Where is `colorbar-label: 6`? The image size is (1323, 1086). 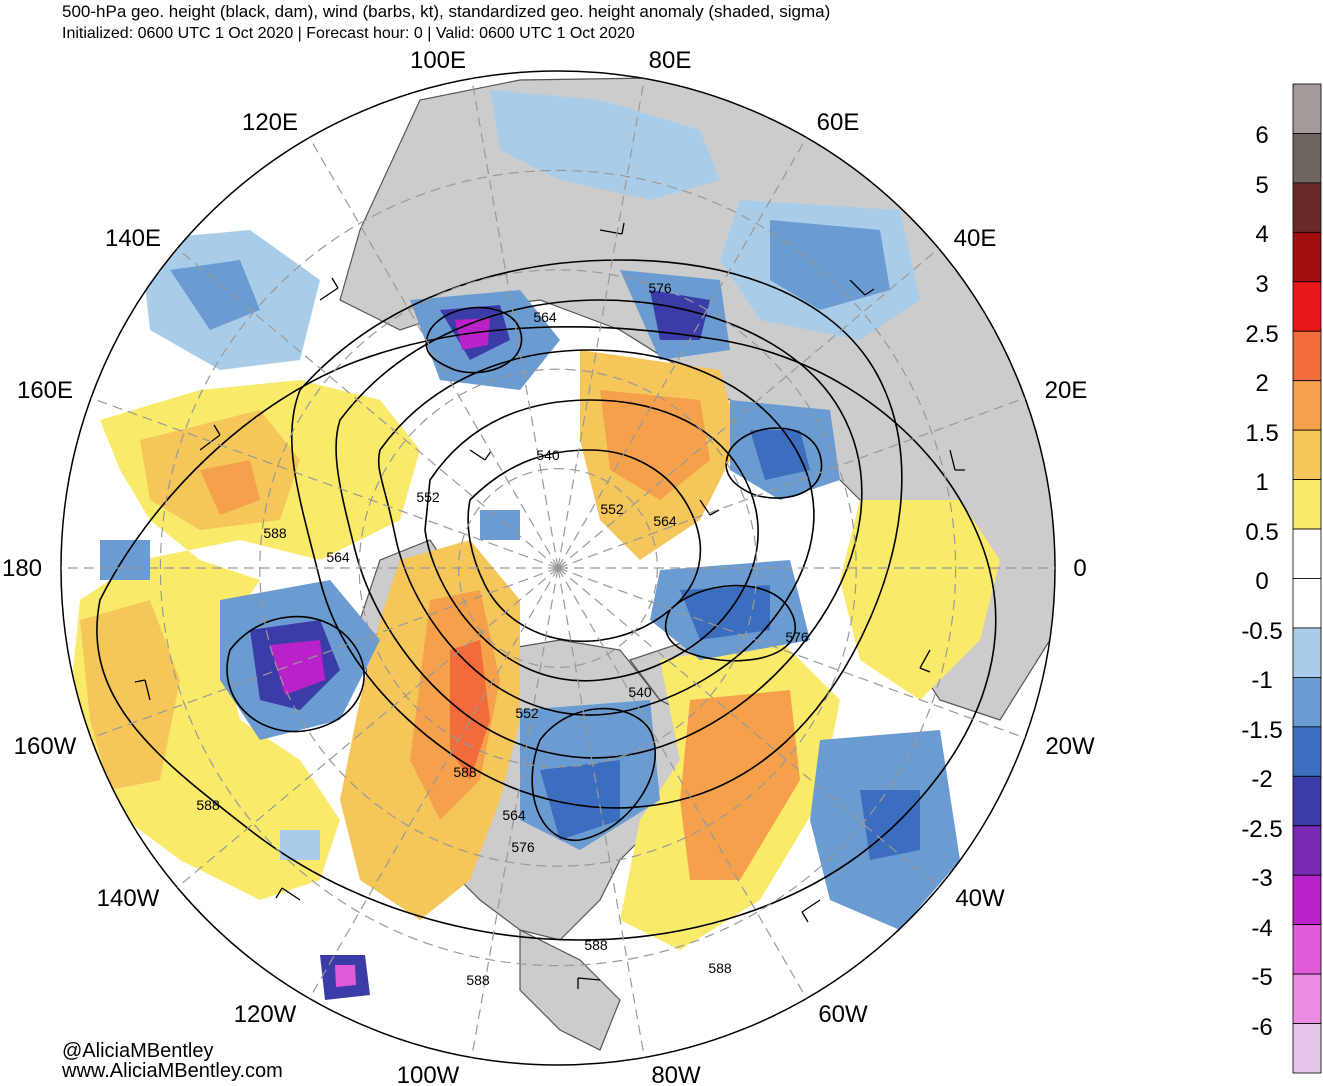 colorbar-label: 6 is located at coordinates (1261, 135).